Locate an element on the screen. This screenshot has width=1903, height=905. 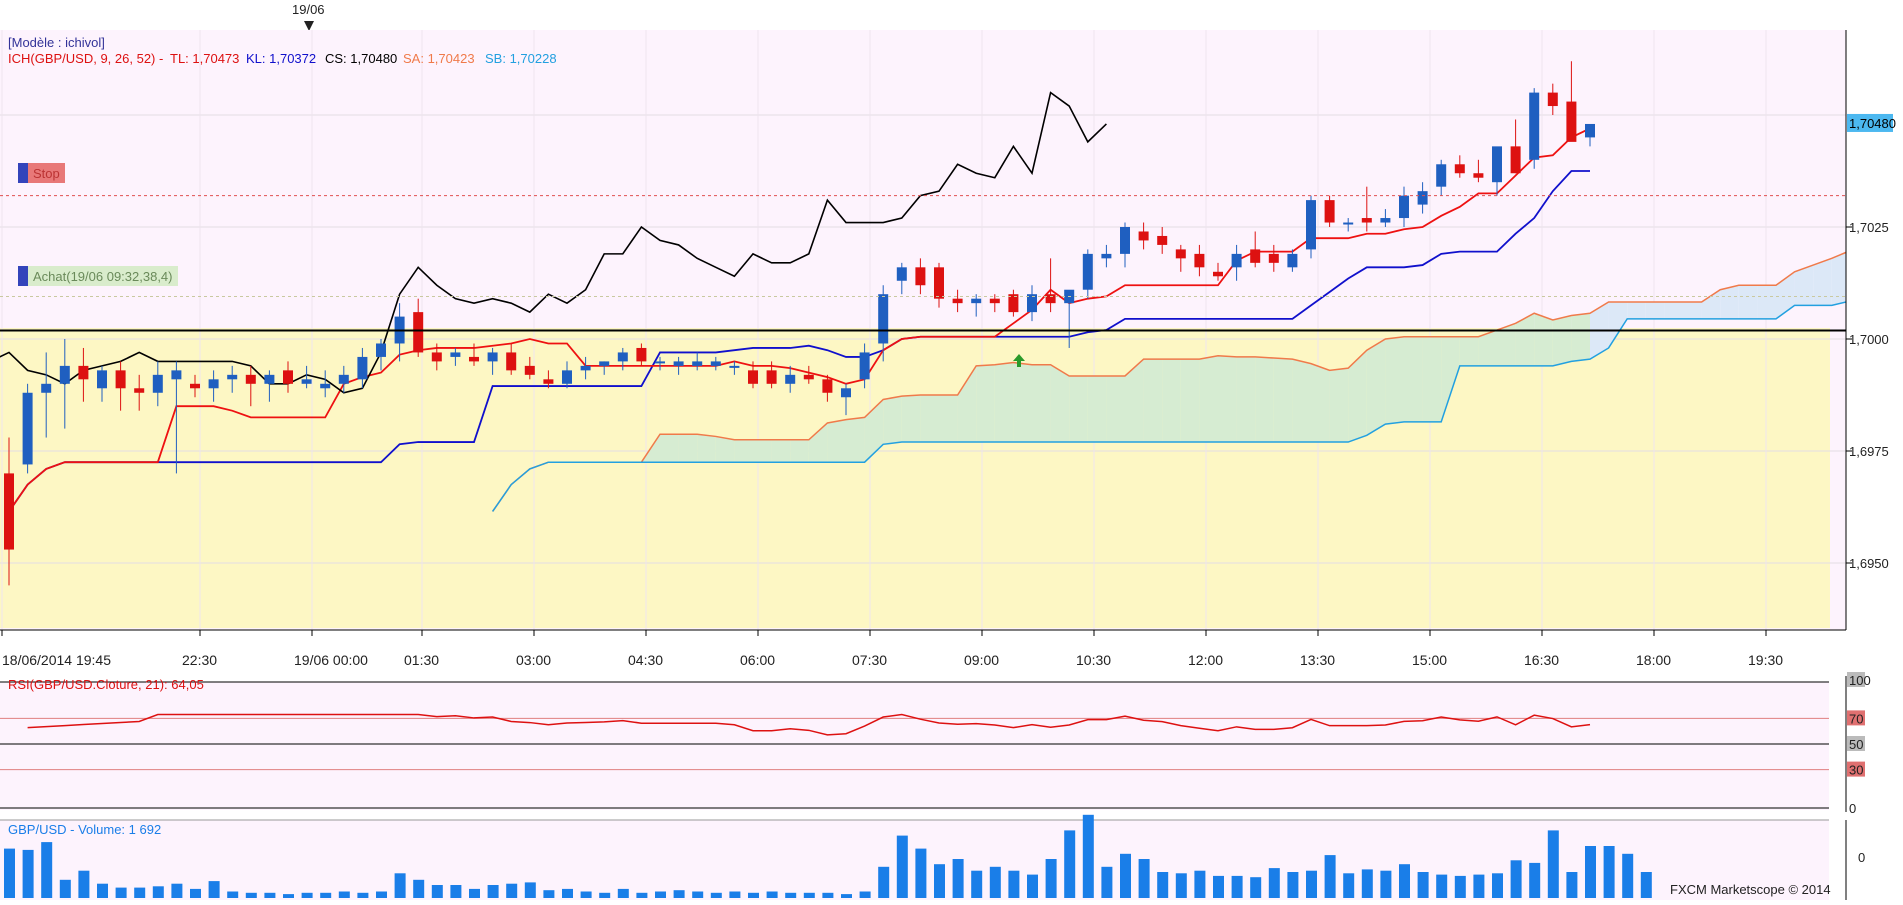
achat-order-tag: Achat(19/06 09:32,38,4) is located at coordinates (98, 276).